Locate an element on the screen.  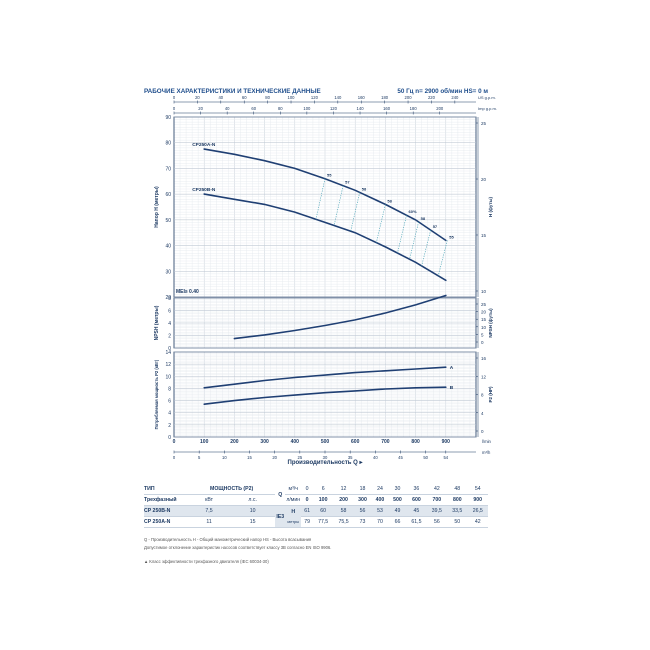
bottom-axis-tick-label-2: 50 is located at coordinates (425, 457).